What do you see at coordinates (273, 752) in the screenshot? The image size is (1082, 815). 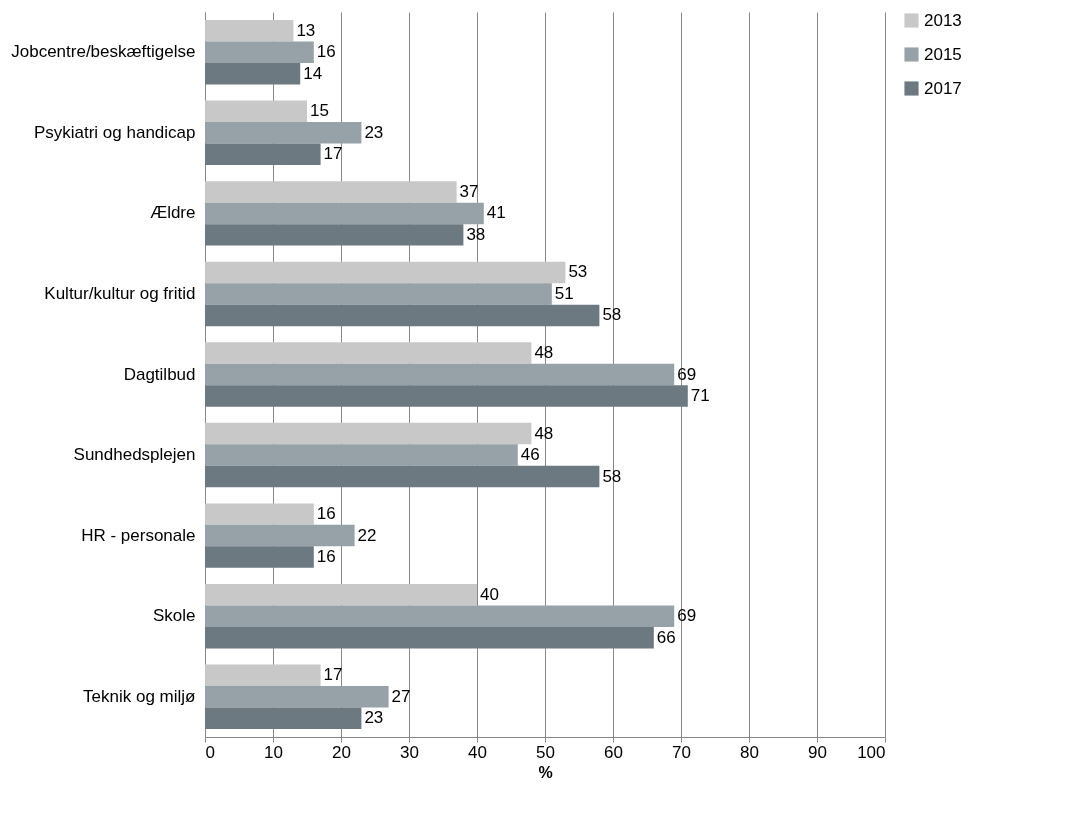 I see `x-tick-label: 10` at bounding box center [273, 752].